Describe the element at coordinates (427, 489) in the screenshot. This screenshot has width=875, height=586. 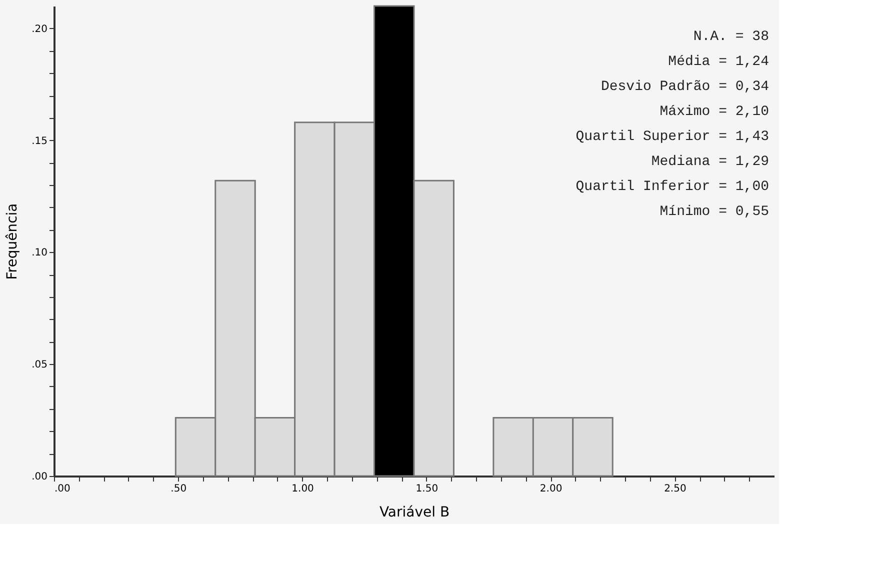
I see `x-tick-label: 1.50` at that location.